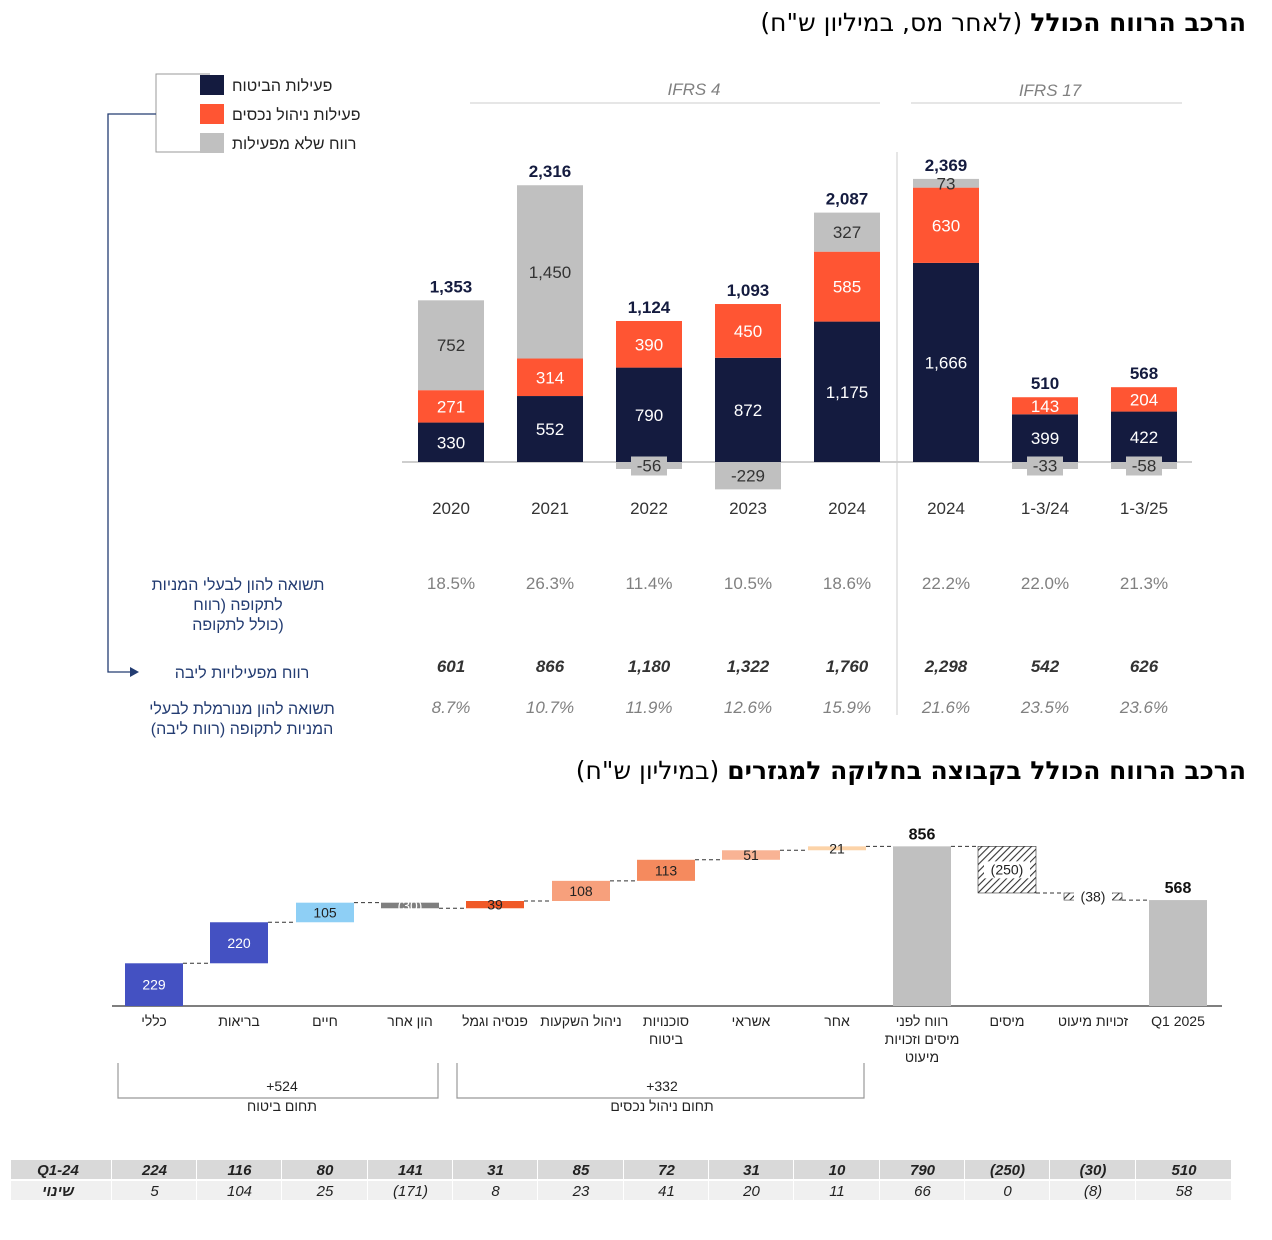  What do you see at coordinates (495, 905) in the screenshot?
I see `waterfall-value-4: 39` at bounding box center [495, 905].